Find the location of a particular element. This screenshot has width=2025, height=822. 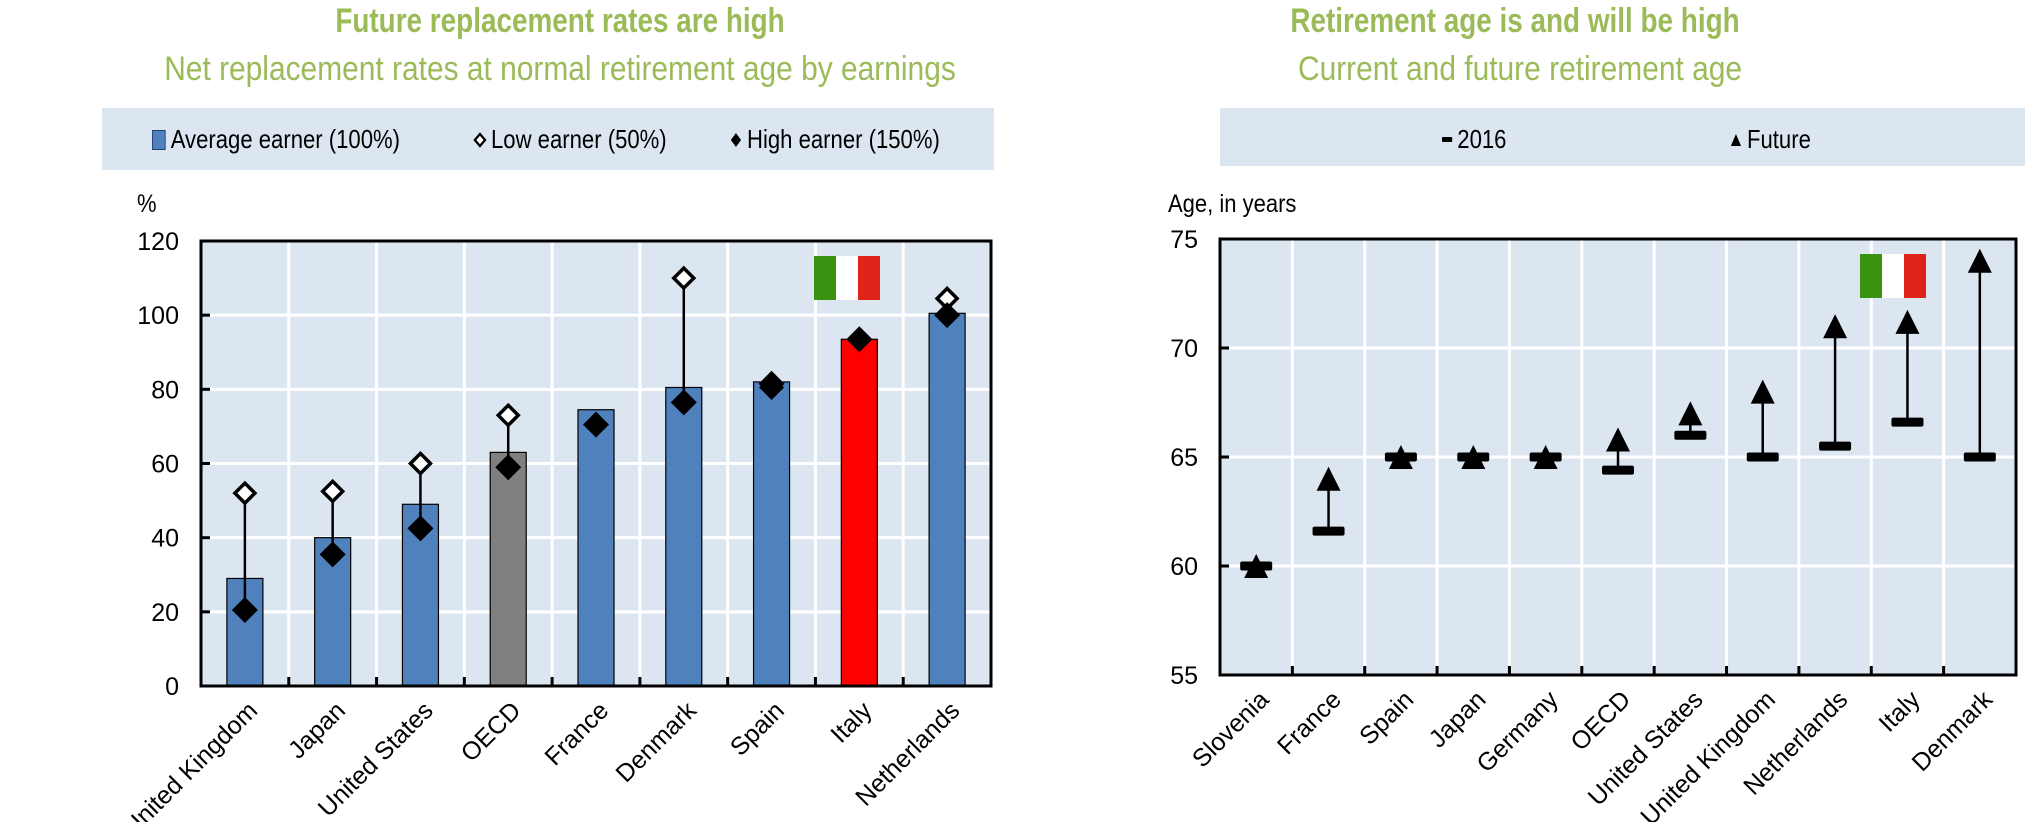

legend-item-low: Low earner (50%) is located at coordinates (570, 139).